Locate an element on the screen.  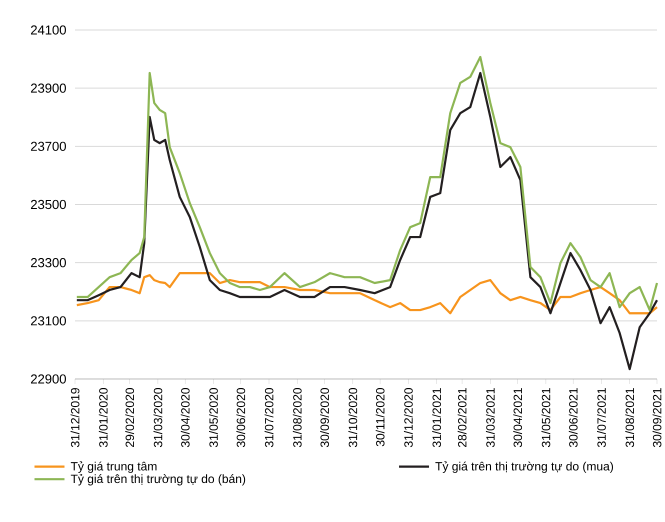
y-tick-label: 24100 is located at coordinates (48, 30).